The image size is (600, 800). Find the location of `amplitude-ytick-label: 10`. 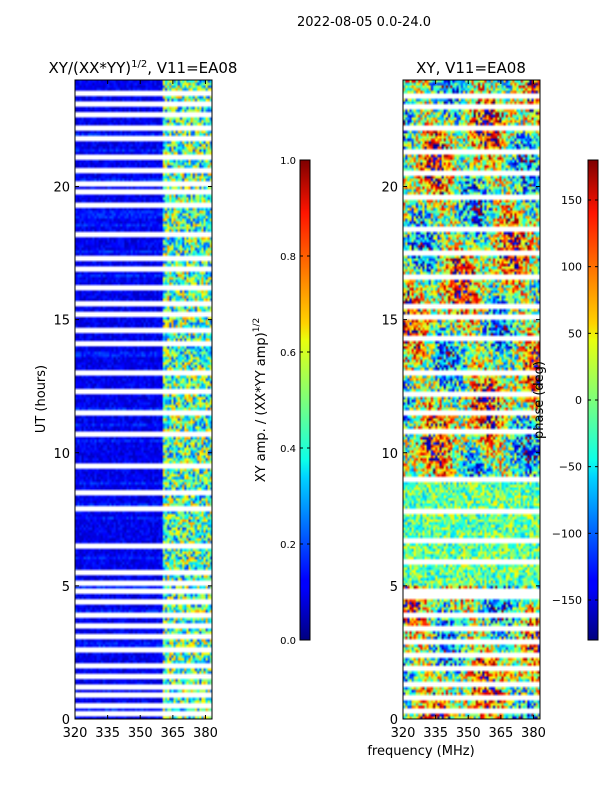

amplitude-ytick-label: 10 is located at coordinates (61, 454).